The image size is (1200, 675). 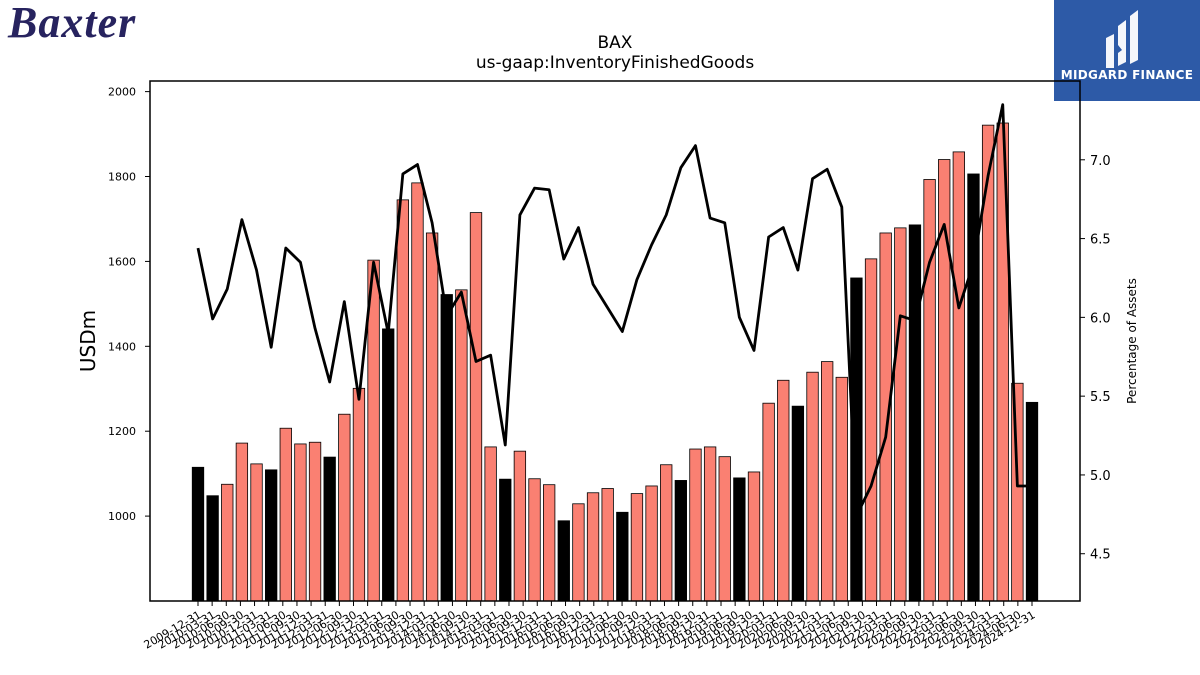 What do you see at coordinates (122, 346) in the screenshot?
I see `y-tick-label: 1400` at bounding box center [122, 346].